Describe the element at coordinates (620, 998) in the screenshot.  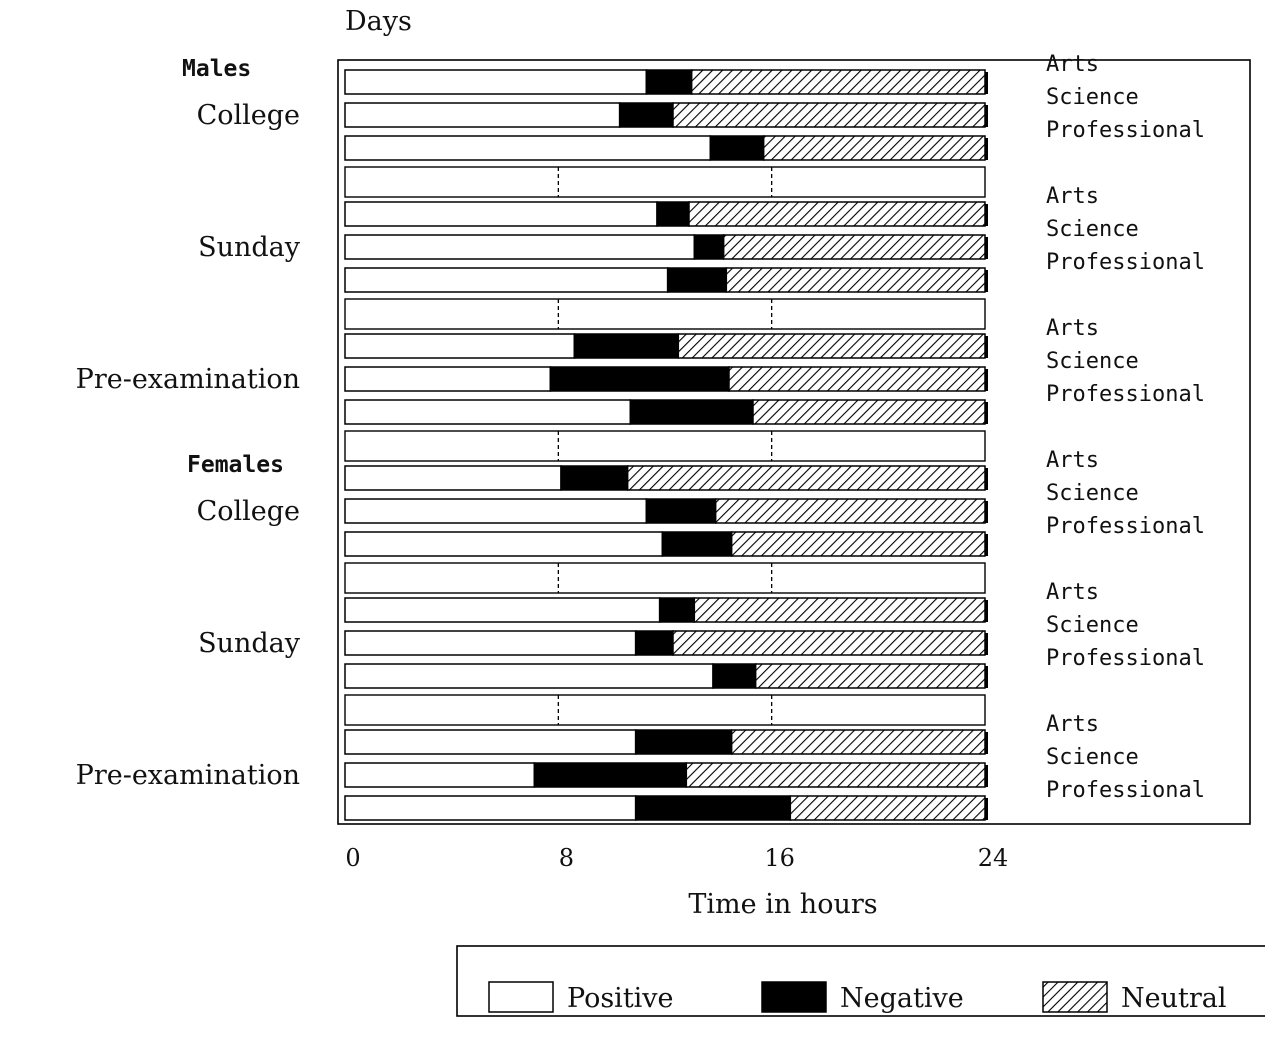
I see `legend-label-positive: Positive` at that location.